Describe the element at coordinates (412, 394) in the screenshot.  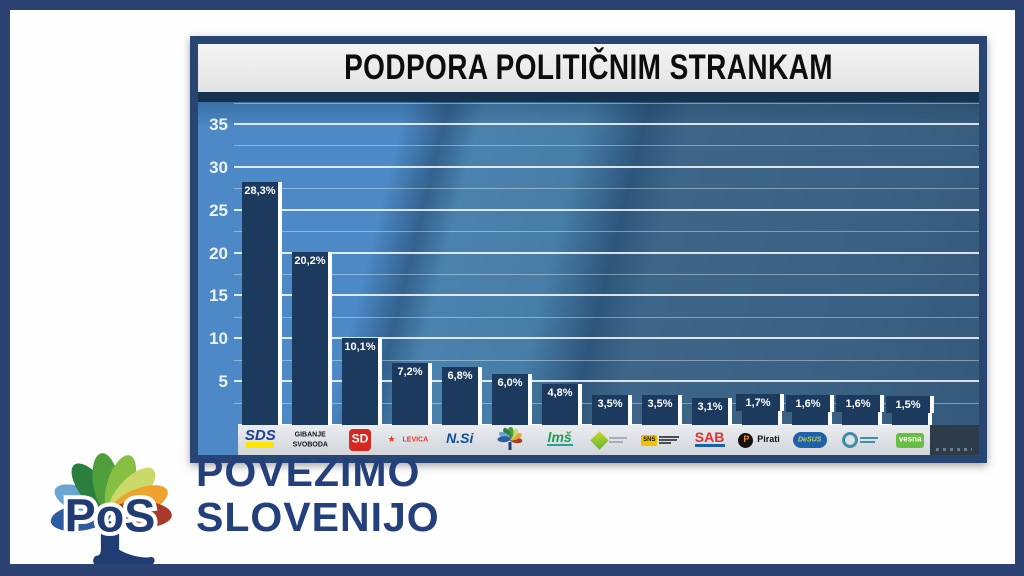
I see `bar-levica: 7,2%` at that location.